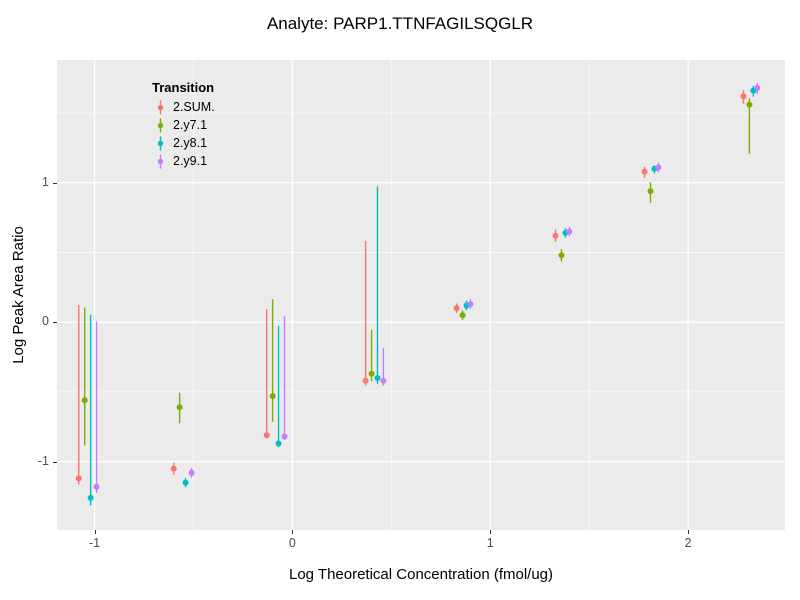  I want to click on y-axis-title: Log Peak Area Ratio, so click(18, 295).